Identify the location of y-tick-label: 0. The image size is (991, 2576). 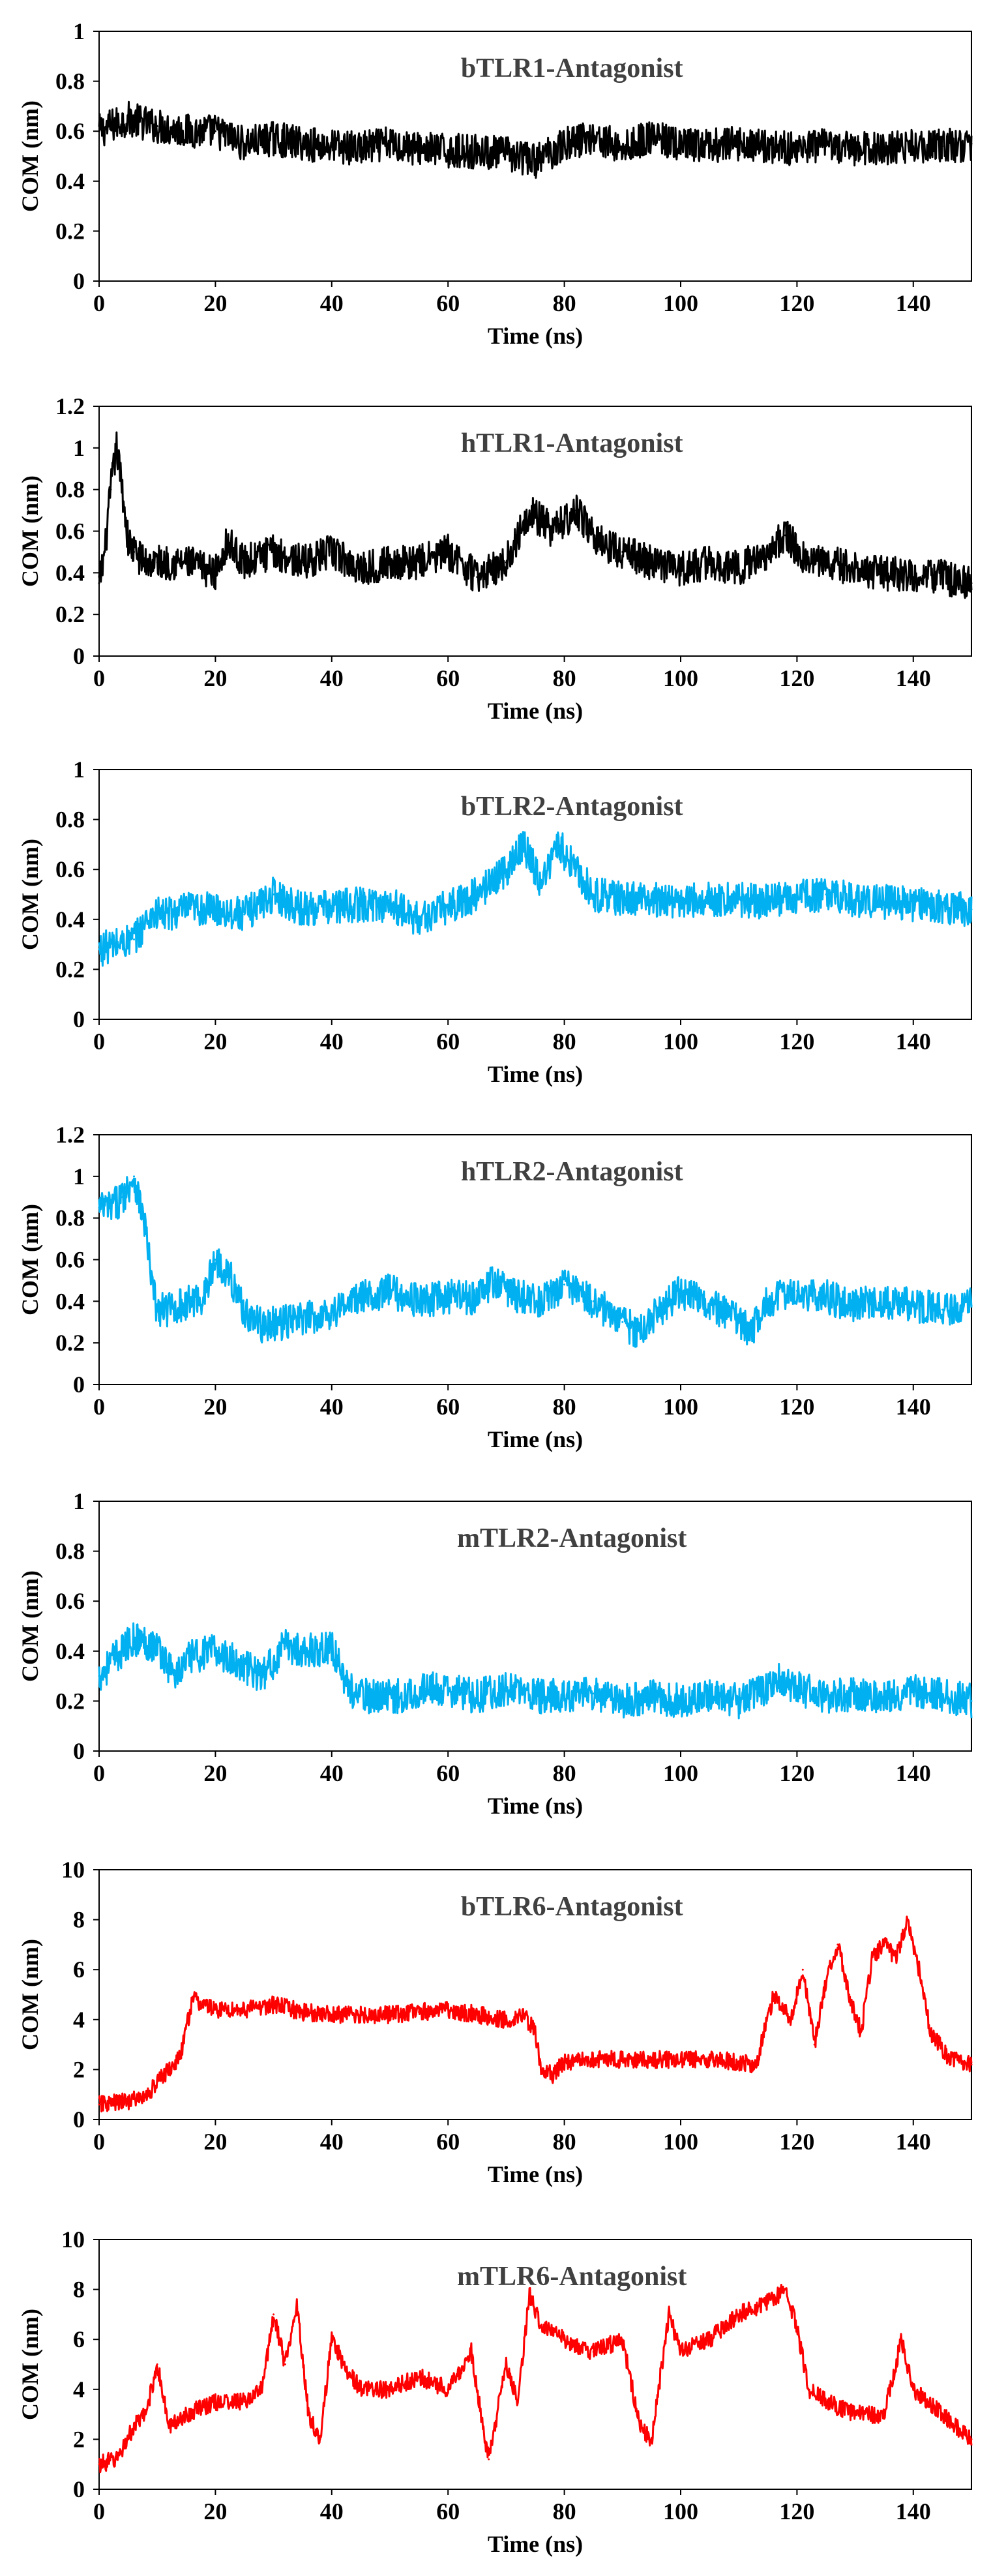
(79, 1751).